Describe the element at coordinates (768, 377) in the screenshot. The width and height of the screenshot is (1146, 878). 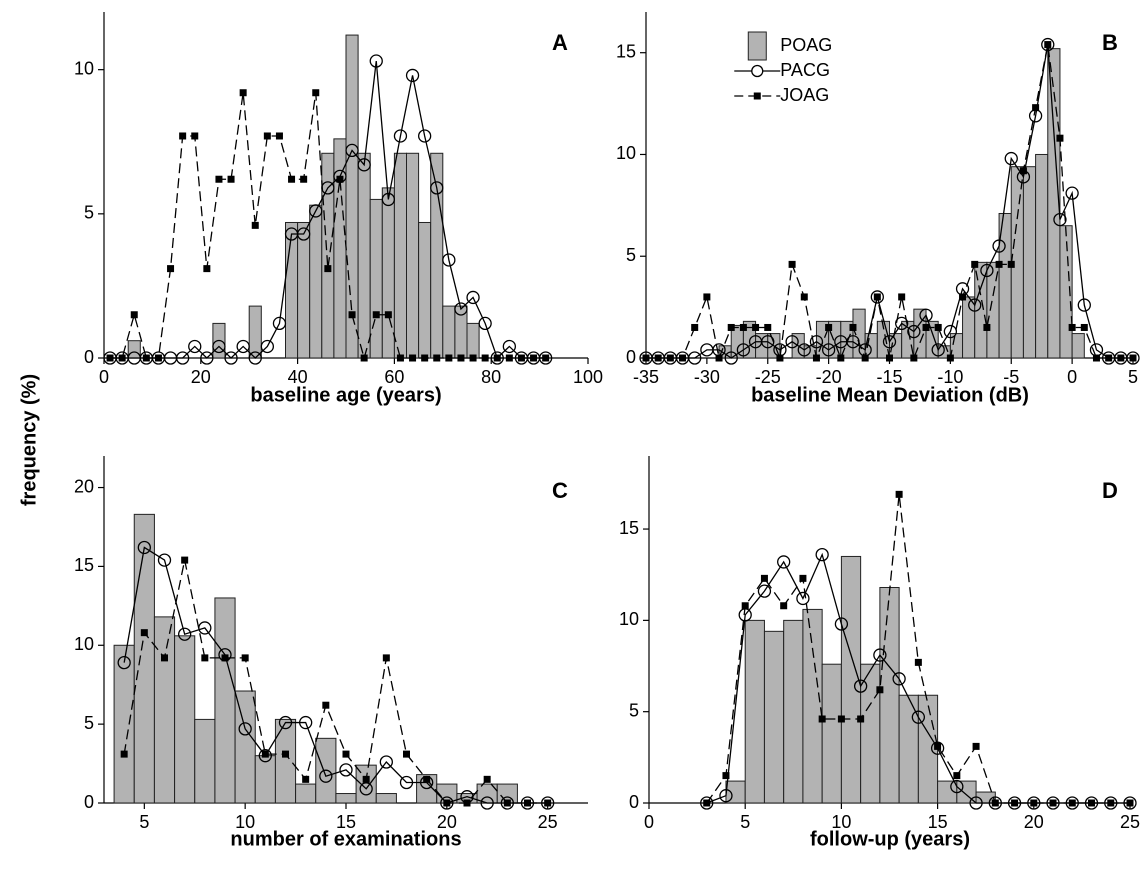
I see `x-tick-label: -25` at that location.